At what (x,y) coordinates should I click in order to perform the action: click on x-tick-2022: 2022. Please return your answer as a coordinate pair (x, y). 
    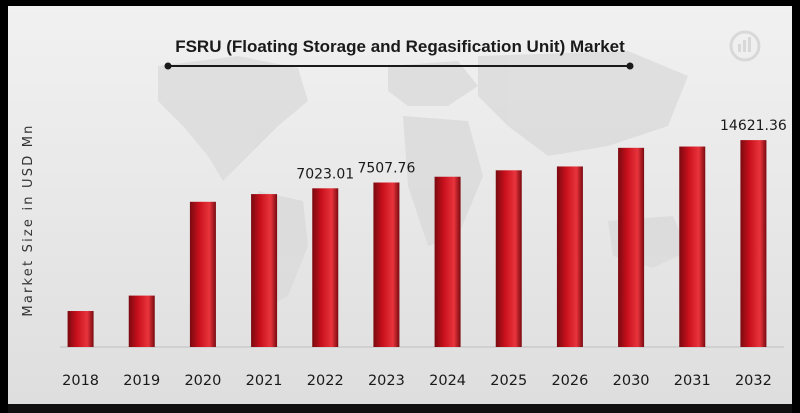
    Looking at the image, I should click on (325, 381).